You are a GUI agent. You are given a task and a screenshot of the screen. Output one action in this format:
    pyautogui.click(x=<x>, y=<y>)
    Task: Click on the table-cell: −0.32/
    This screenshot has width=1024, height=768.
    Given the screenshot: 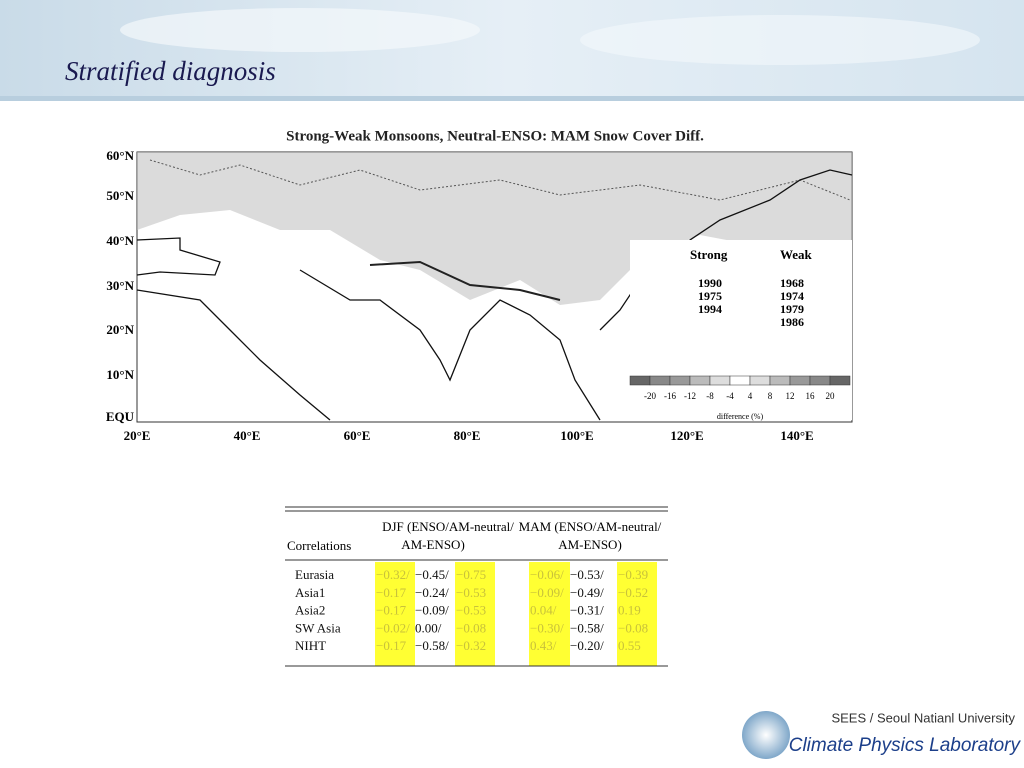 What is the action you would take?
    pyautogui.click(x=393, y=574)
    